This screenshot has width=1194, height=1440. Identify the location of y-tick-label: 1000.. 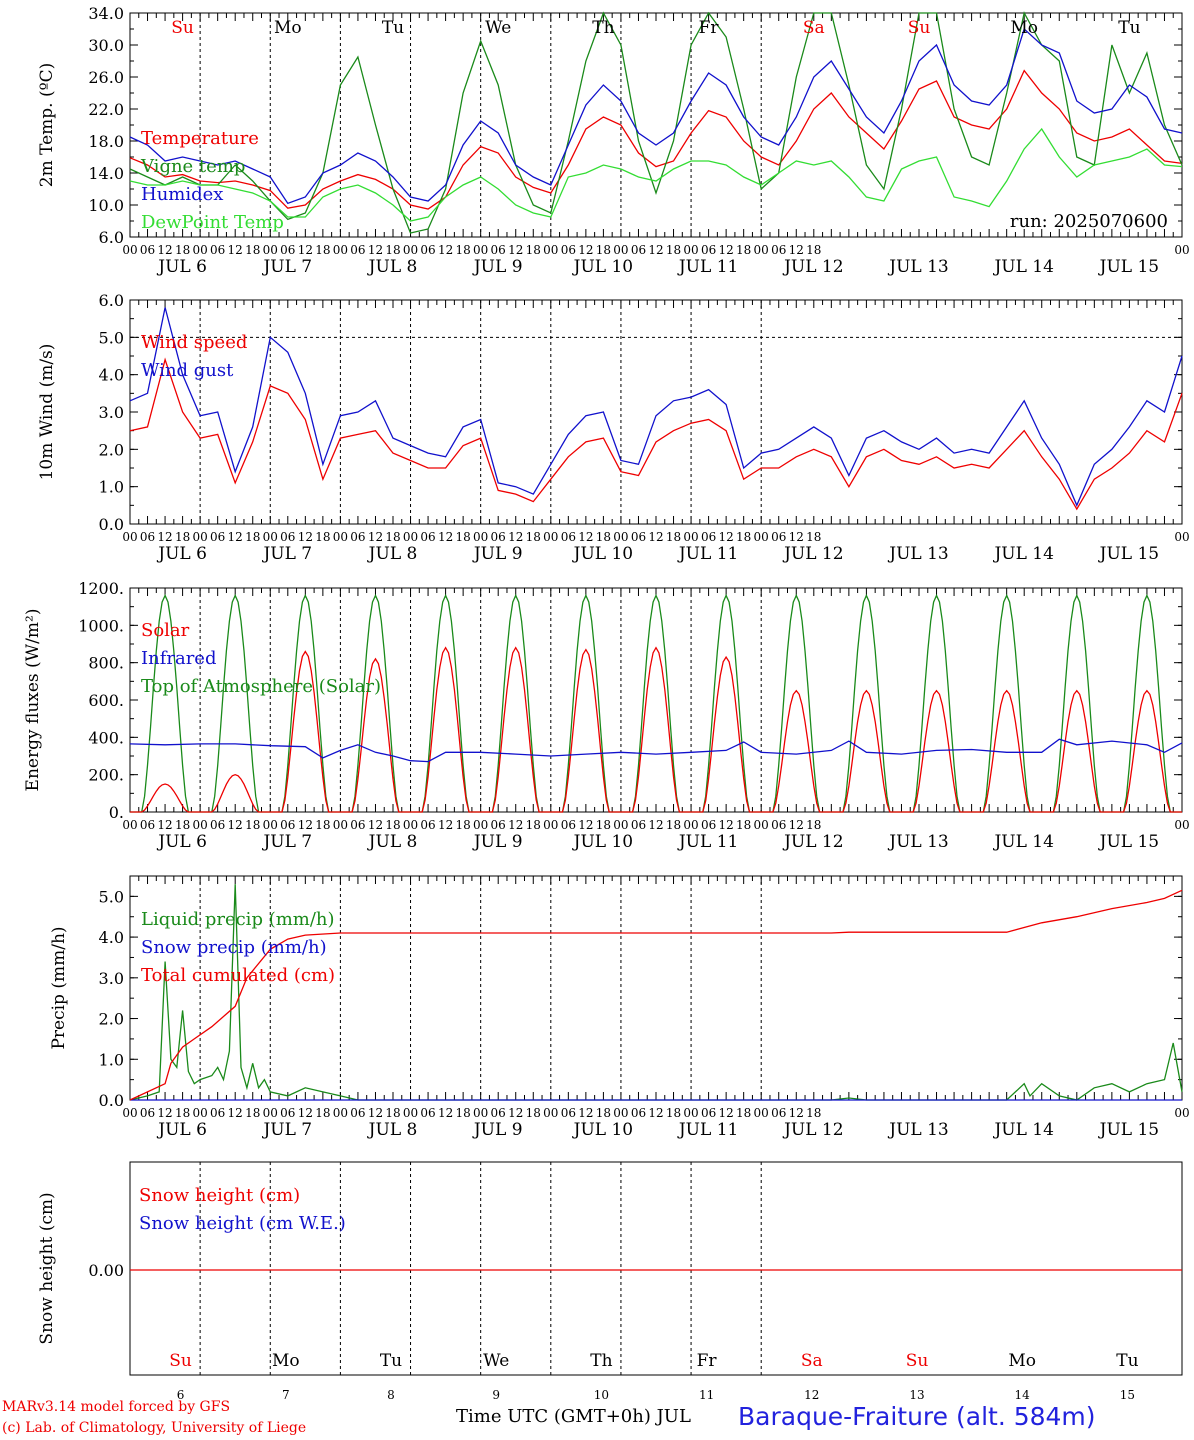
(101, 625).